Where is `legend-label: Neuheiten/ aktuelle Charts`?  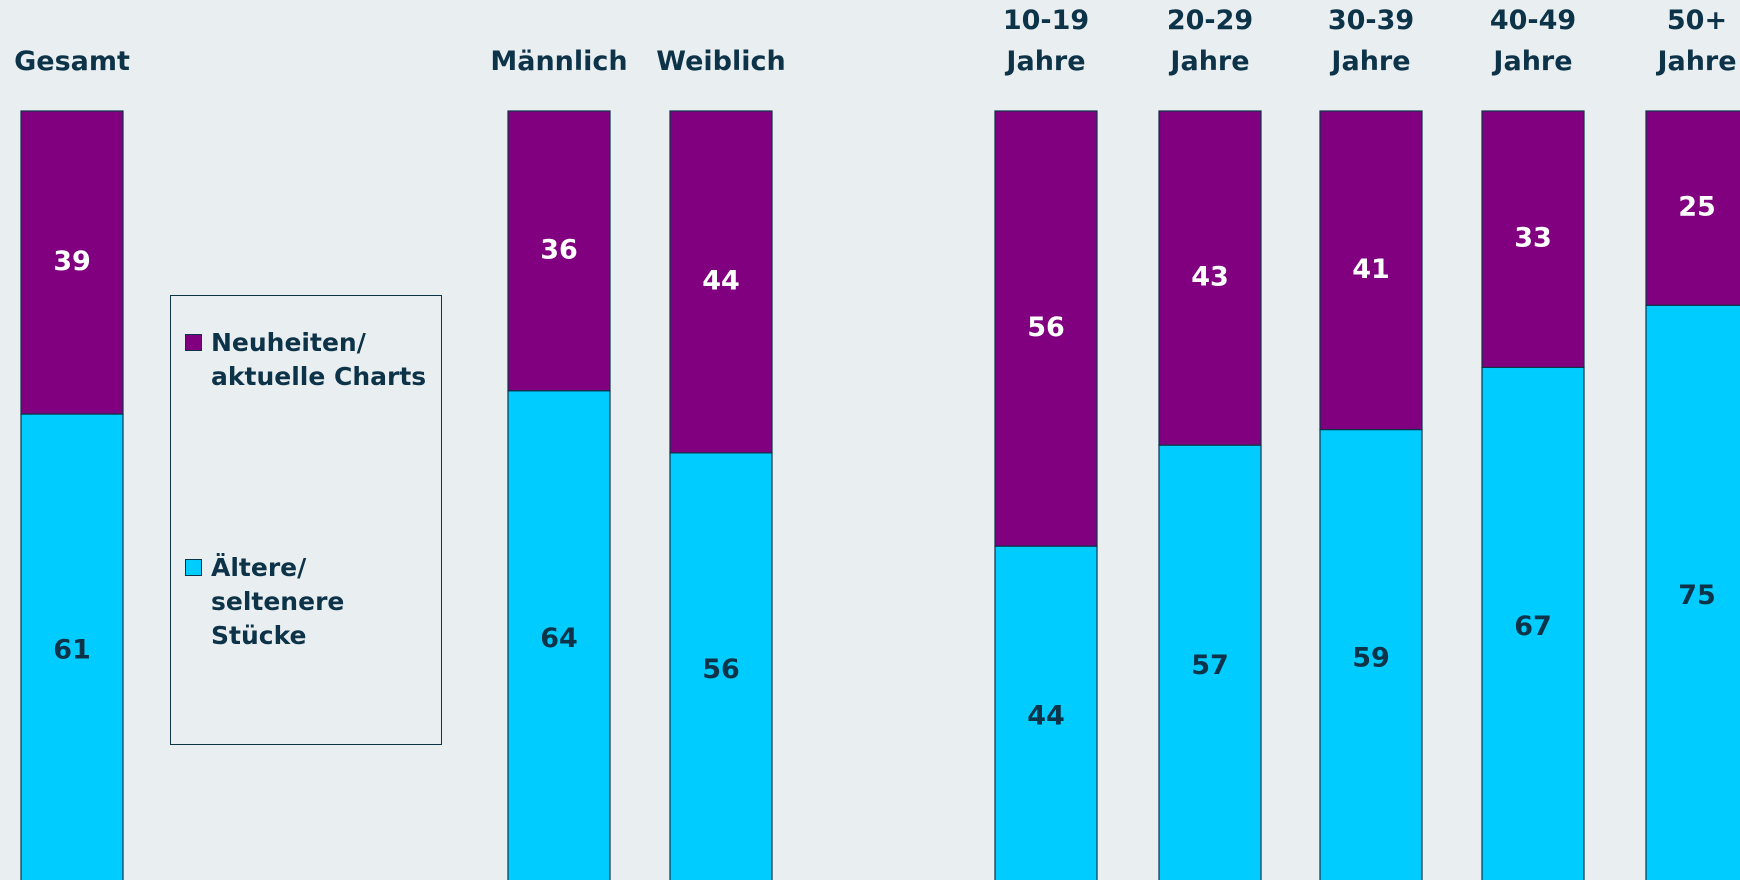 legend-label: Neuheiten/ aktuelle Charts is located at coordinates (319, 359).